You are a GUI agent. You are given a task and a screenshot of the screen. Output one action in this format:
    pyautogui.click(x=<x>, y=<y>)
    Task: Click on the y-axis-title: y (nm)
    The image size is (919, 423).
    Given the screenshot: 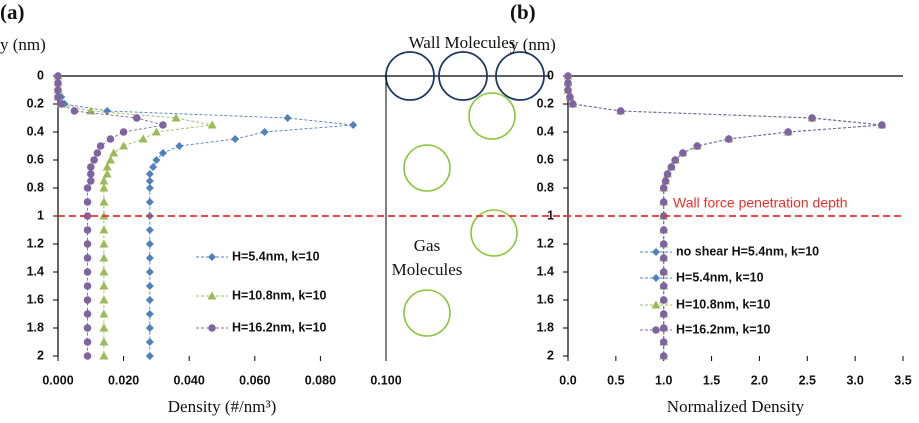 What is the action you would take?
    pyautogui.click(x=533, y=44)
    